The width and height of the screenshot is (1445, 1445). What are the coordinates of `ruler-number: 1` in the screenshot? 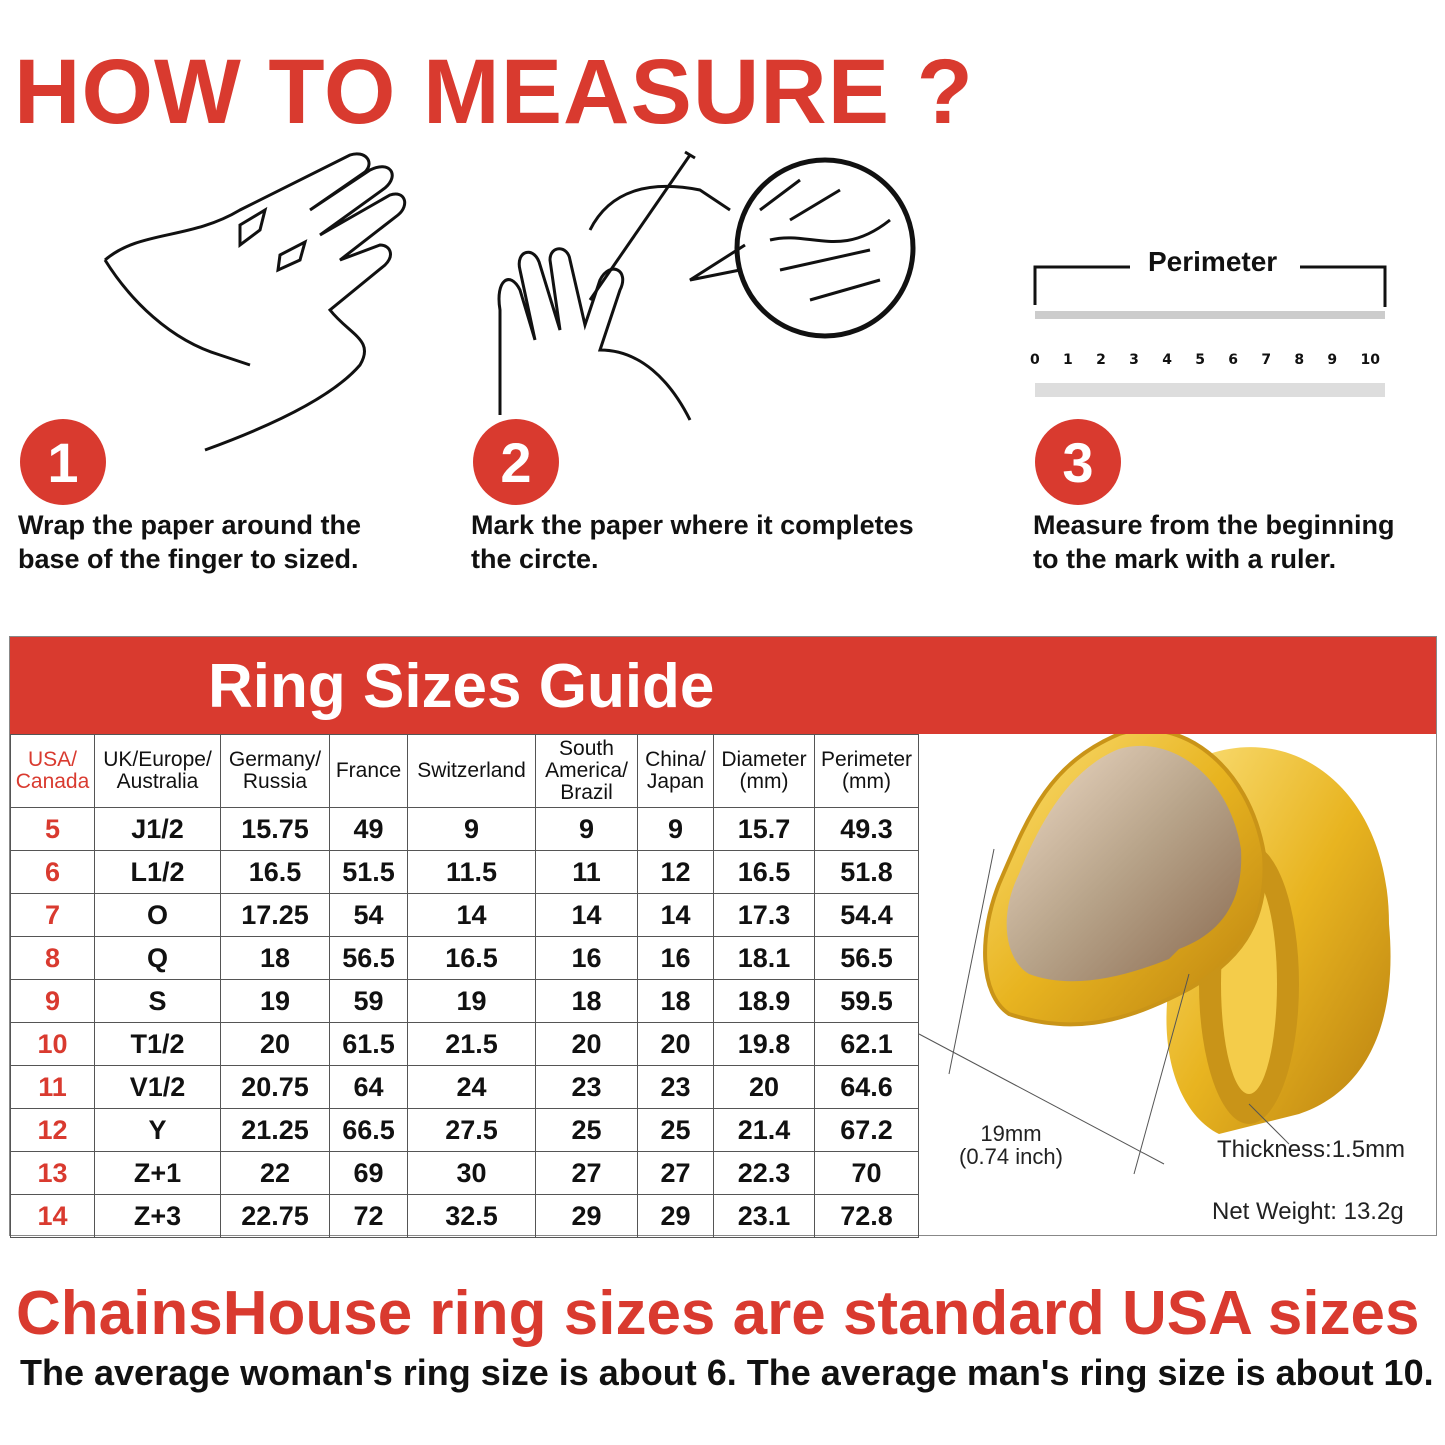 It's located at (1068, 360).